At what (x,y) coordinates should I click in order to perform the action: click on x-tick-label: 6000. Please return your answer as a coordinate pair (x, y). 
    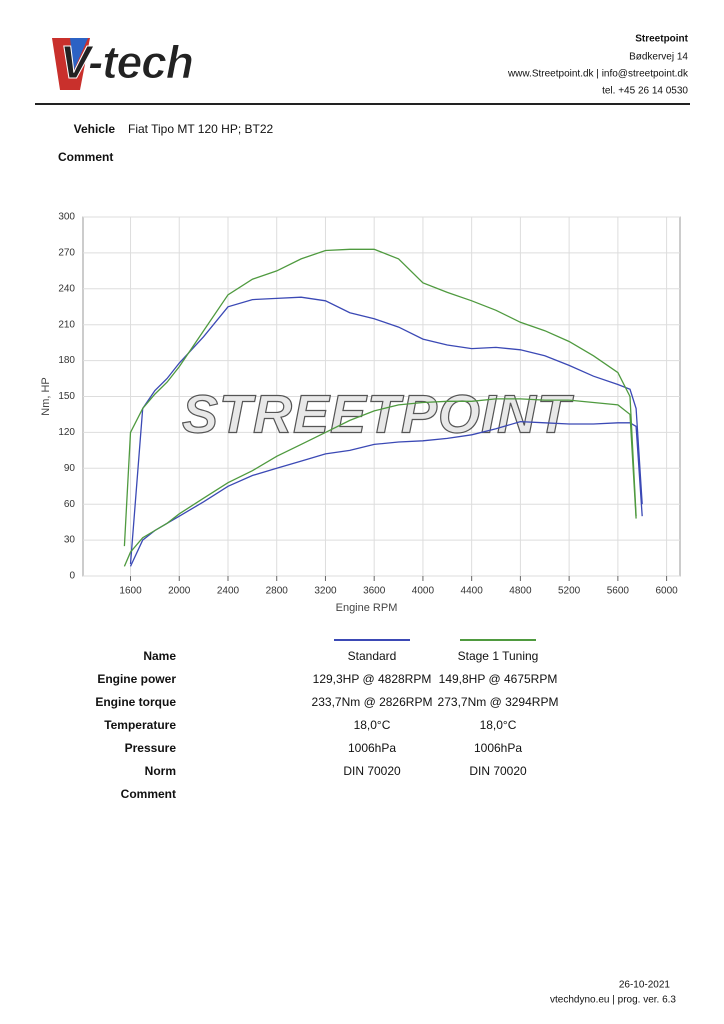
    Looking at the image, I should click on (666, 591).